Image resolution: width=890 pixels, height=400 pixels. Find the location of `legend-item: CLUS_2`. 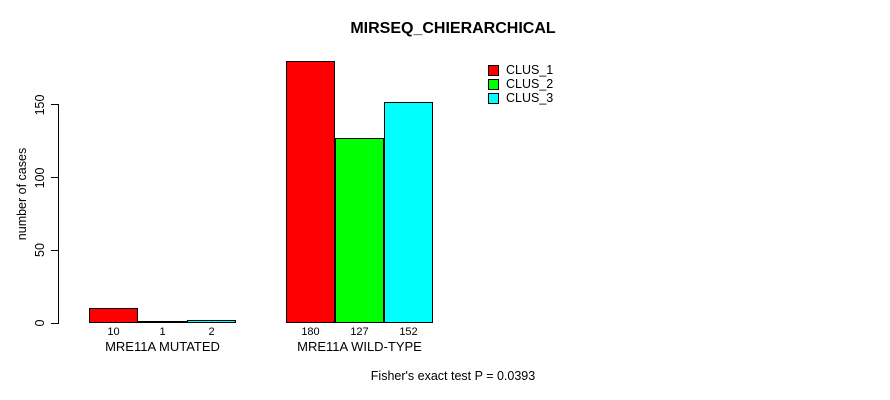

legend-item: CLUS_2 is located at coordinates (520, 84).